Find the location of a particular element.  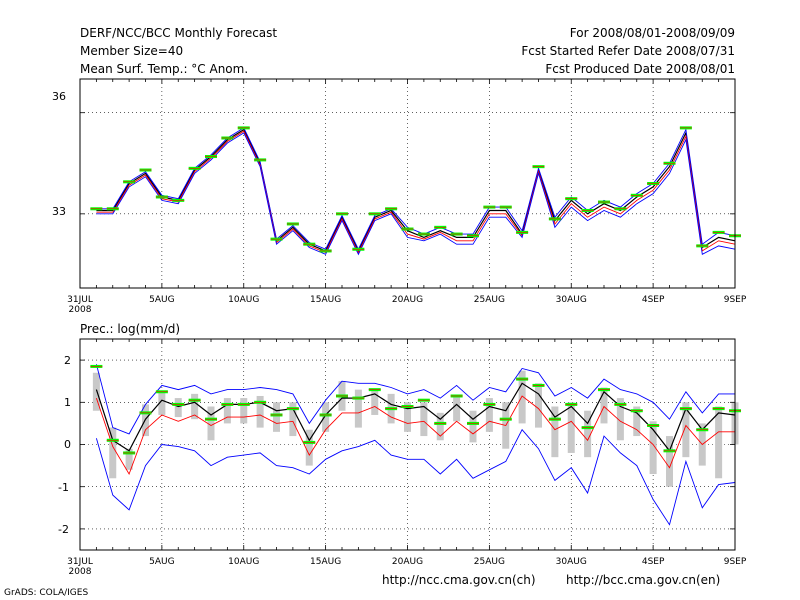

temp-x-tick-label: 10AUG is located at coordinates (243, 300).